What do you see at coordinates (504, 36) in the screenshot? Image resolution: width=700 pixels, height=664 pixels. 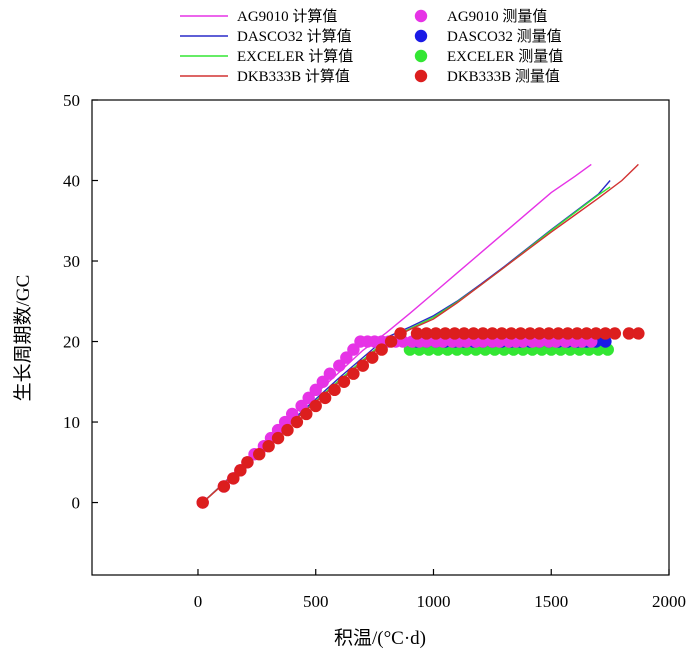 I see `legend-label: DASCO32 测量值` at bounding box center [504, 36].